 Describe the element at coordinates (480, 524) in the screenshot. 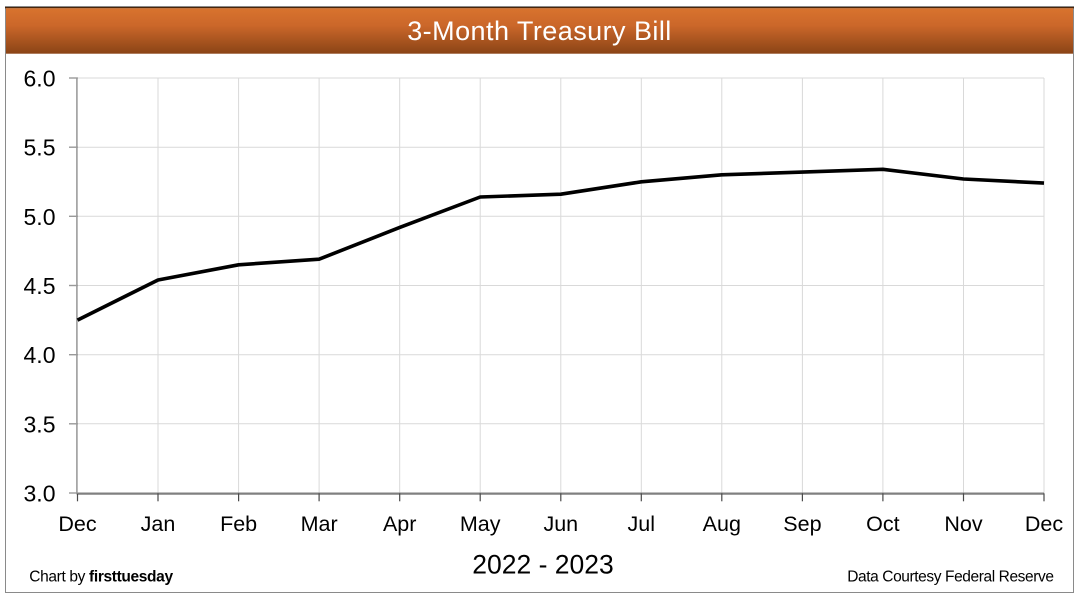

I see `svg-text: May` at that location.